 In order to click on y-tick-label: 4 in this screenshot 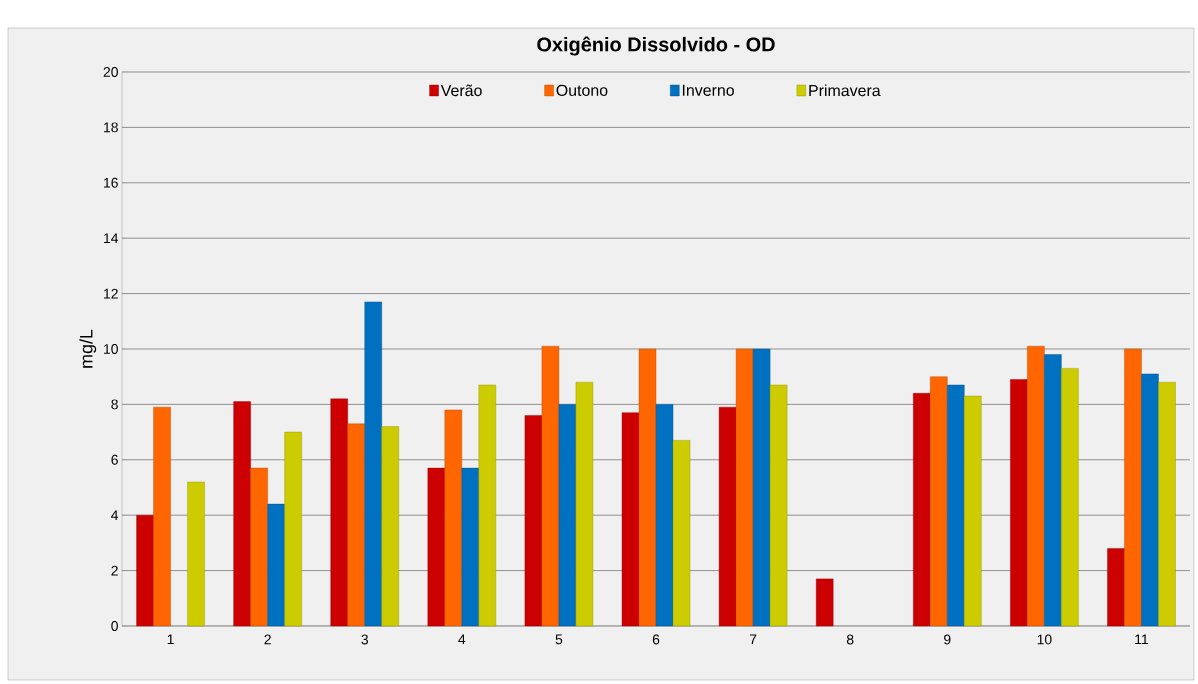, I will do `click(115, 515)`.